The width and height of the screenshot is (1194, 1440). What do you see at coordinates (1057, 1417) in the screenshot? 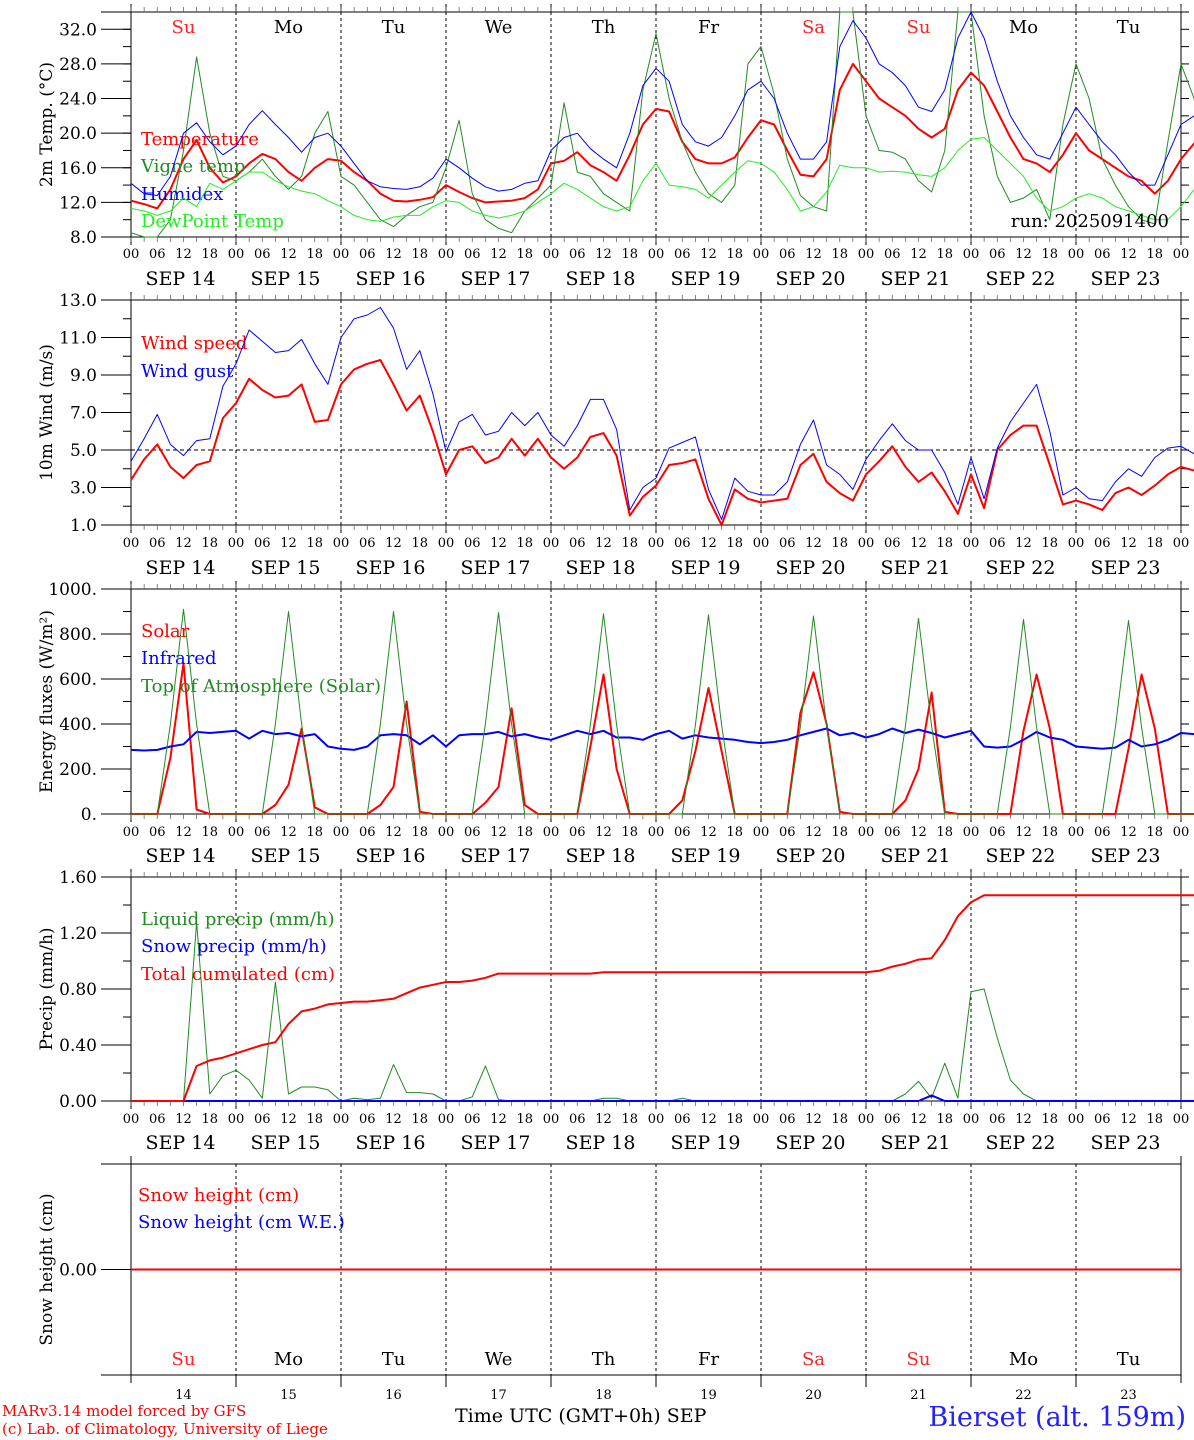
I see `station-name: Bierset (alt. 159m)` at bounding box center [1057, 1417].